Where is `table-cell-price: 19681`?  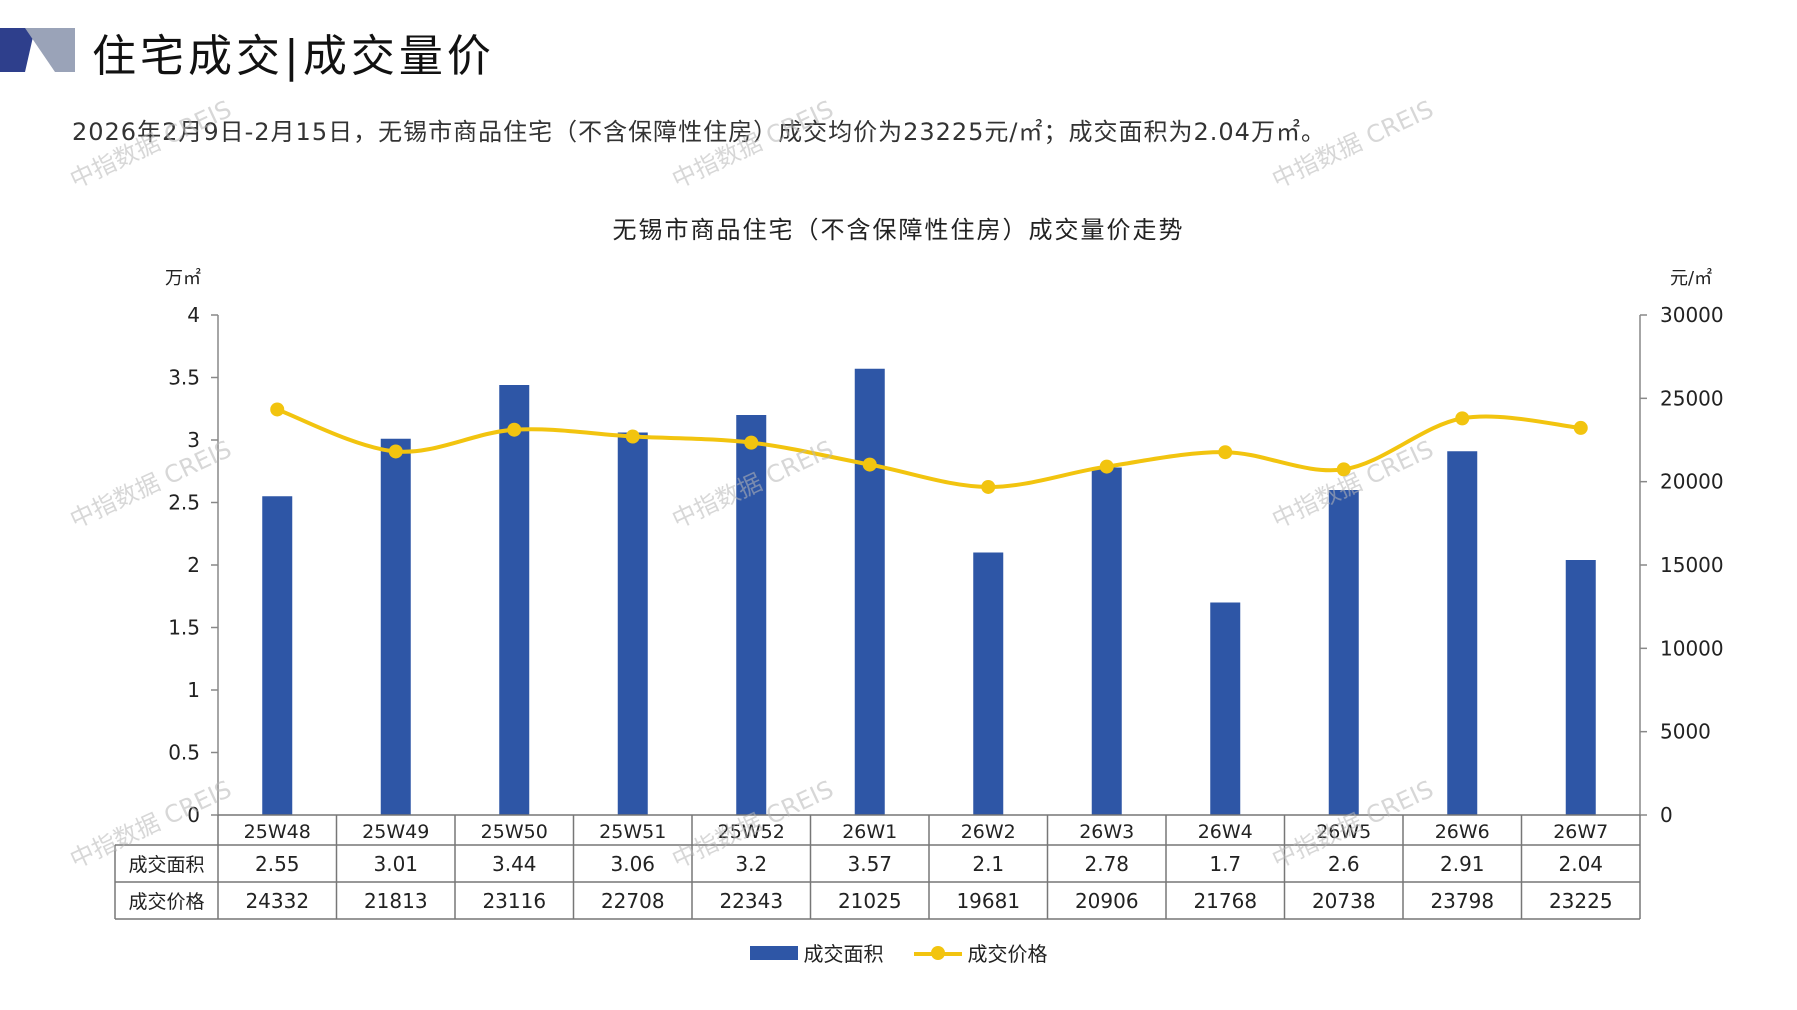
table-cell-price: 19681 is located at coordinates (988, 901).